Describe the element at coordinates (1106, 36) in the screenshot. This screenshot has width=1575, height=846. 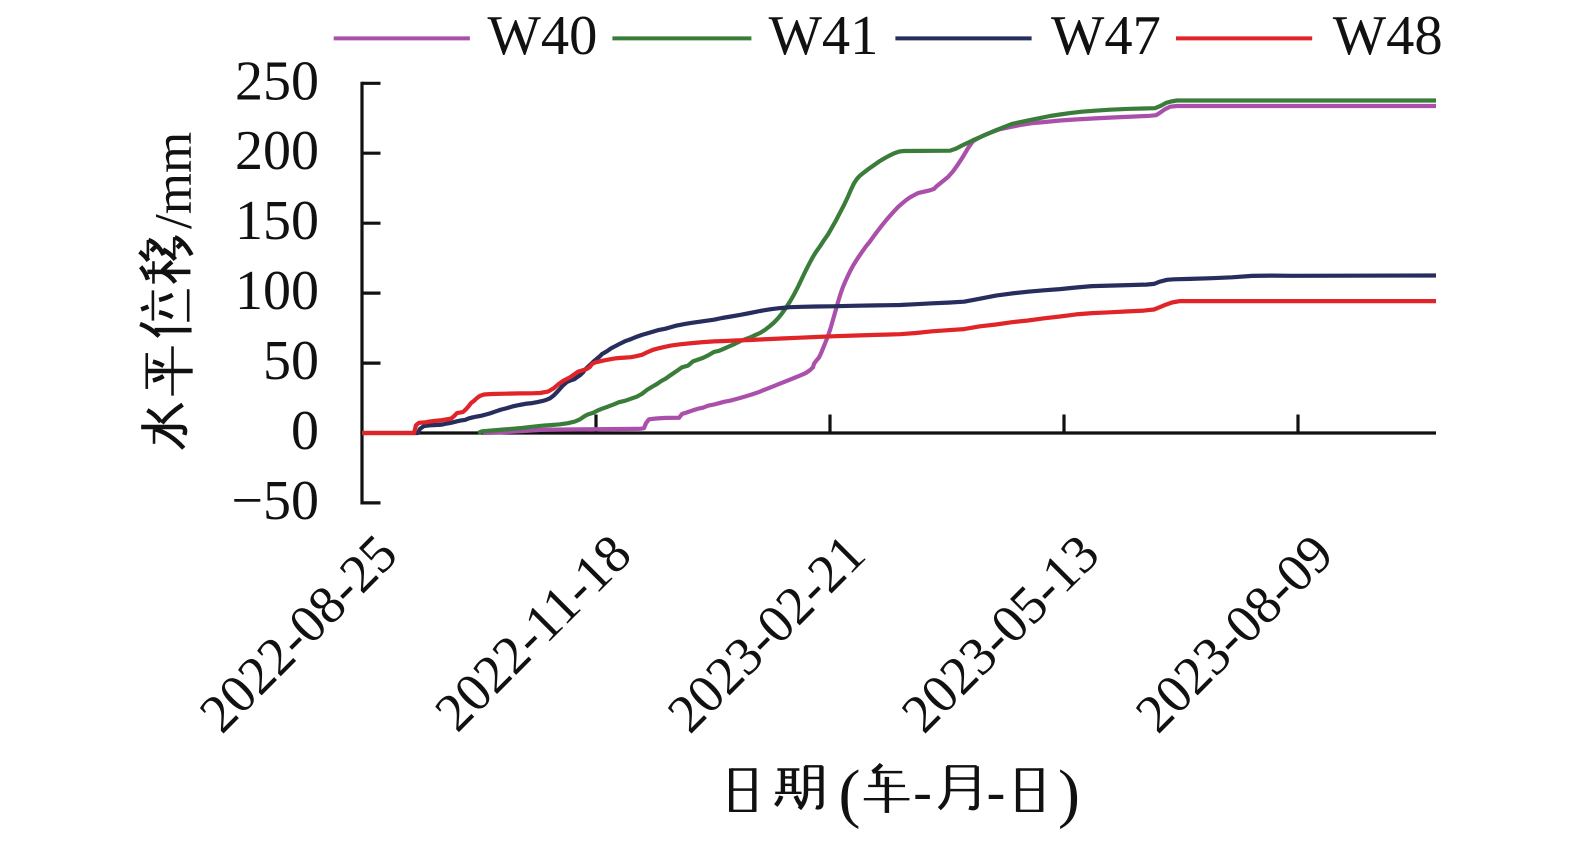
I see `svg-text: W47` at that location.